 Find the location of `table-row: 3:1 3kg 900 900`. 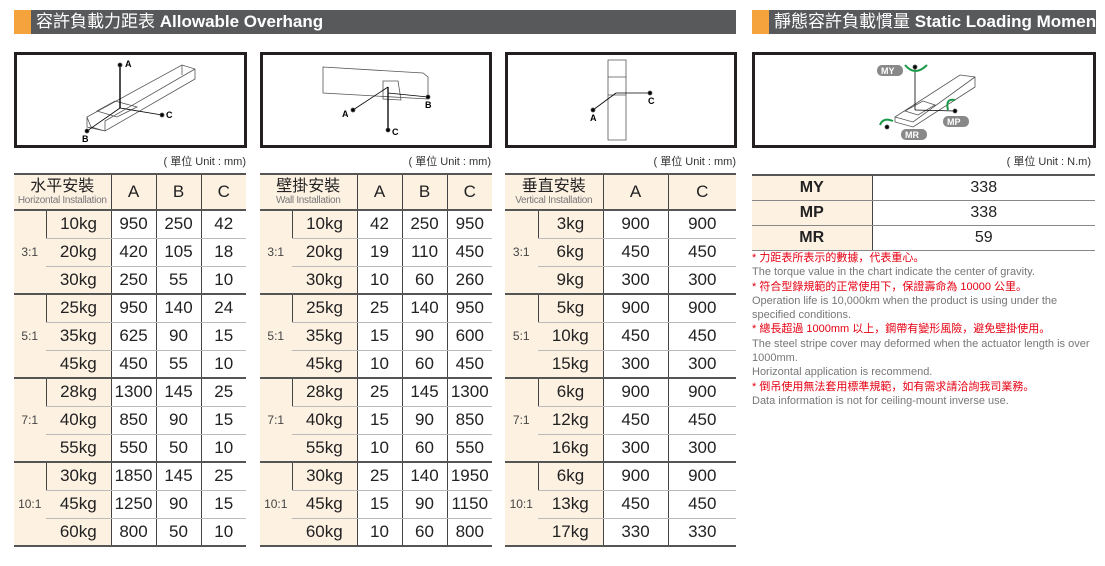

table-row: 3:1 3kg 900 900 is located at coordinates (620, 252).